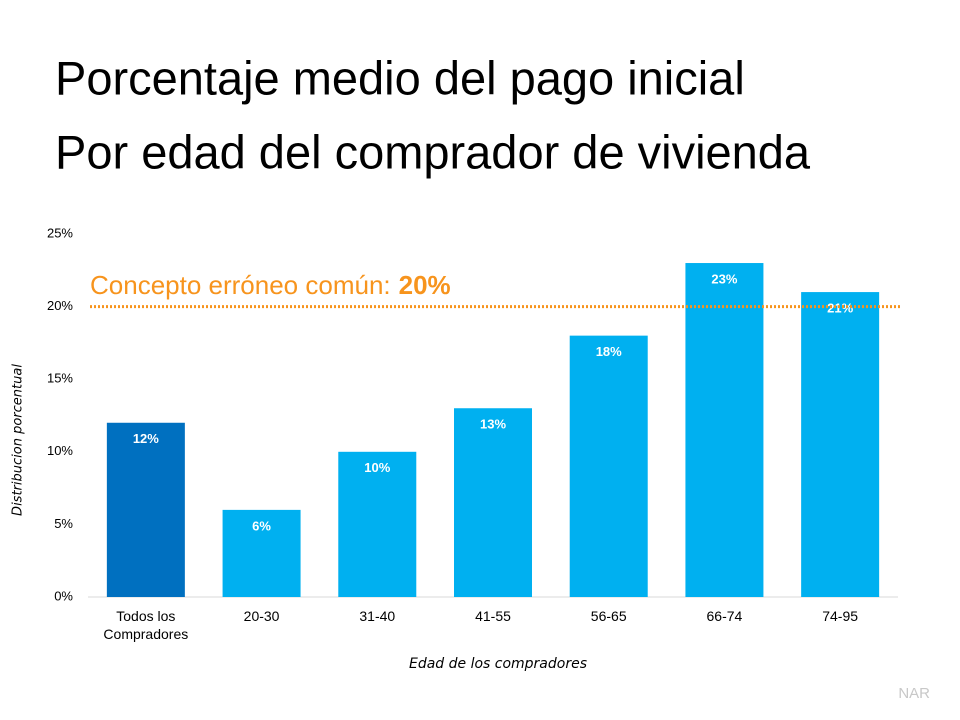 The image size is (960, 720). I want to click on reference-annotation: Concepto erróneo común: 20%, so click(270, 285).